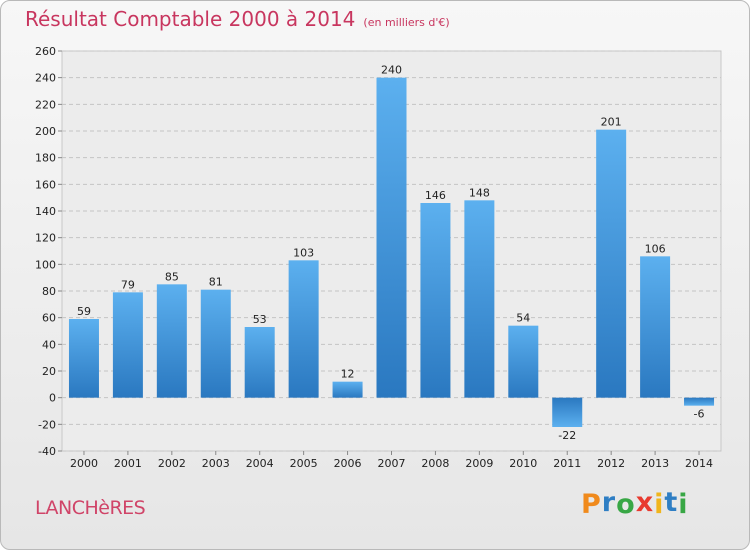 This screenshot has width=750, height=550. I want to click on y-tick-label: 80, so click(49, 291).